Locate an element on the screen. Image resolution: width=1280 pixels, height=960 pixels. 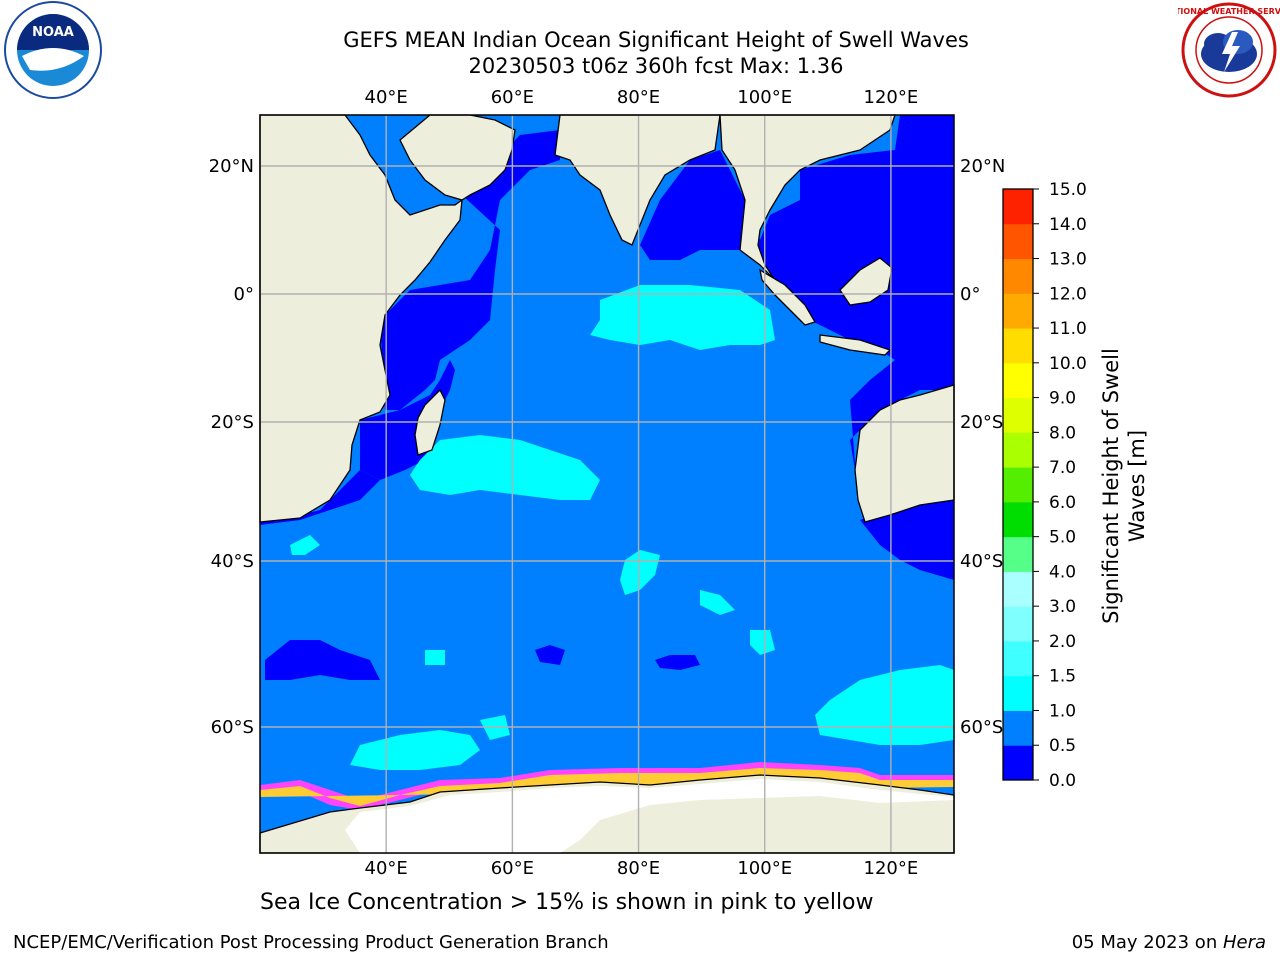
cyan-east-patch is located at coordinates (717, 602).